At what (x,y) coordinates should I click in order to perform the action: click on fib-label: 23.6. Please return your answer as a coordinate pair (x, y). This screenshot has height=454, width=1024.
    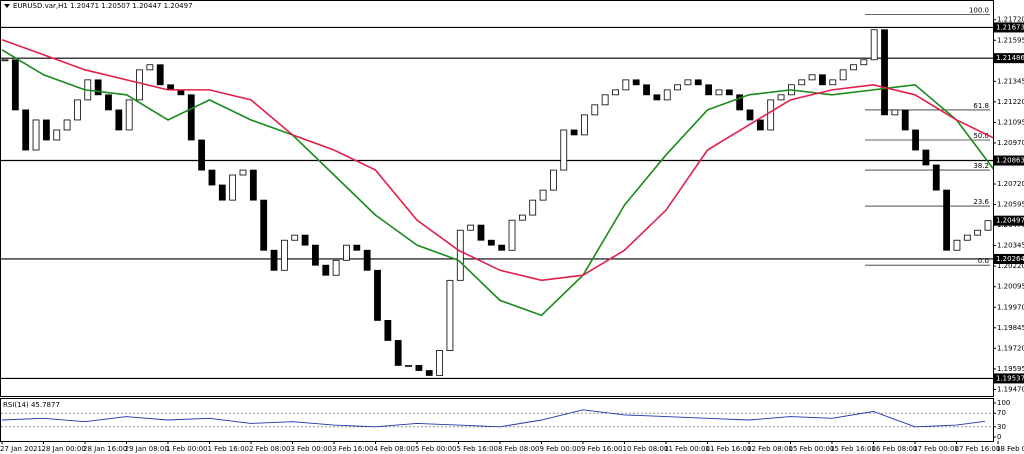
    Looking at the image, I should click on (981, 202).